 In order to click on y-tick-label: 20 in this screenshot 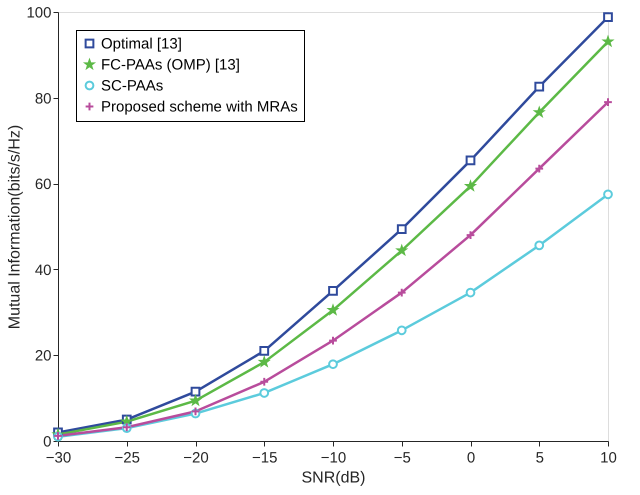, I will do `click(43, 356)`.